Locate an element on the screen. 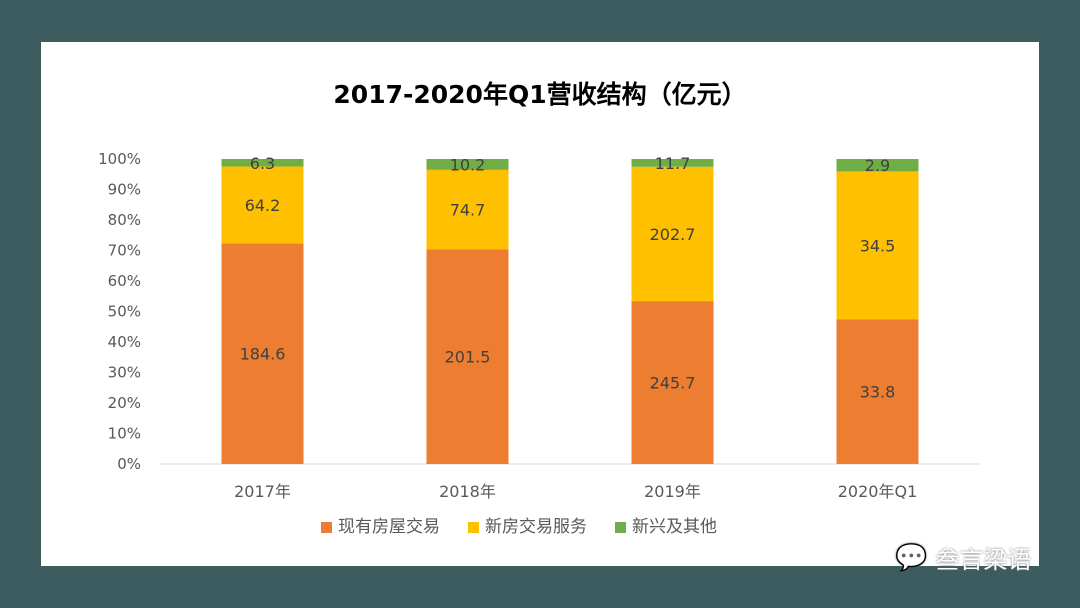  data-label: 10.2 is located at coordinates (468, 164).